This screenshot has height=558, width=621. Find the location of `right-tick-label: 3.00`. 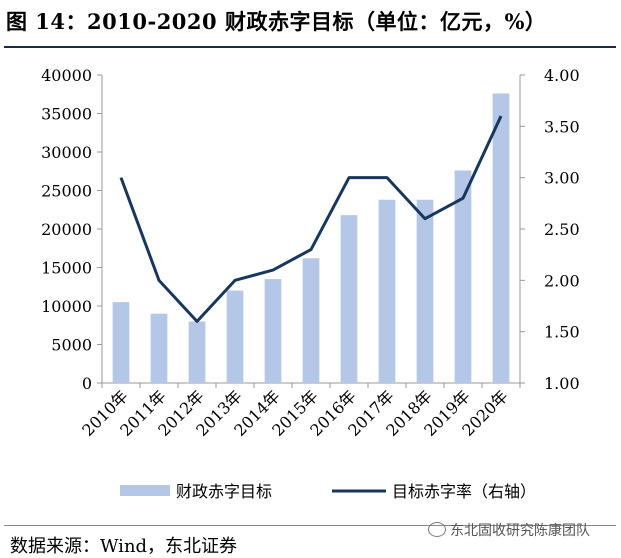

right-tick-label: 3.00 is located at coordinates (562, 178).